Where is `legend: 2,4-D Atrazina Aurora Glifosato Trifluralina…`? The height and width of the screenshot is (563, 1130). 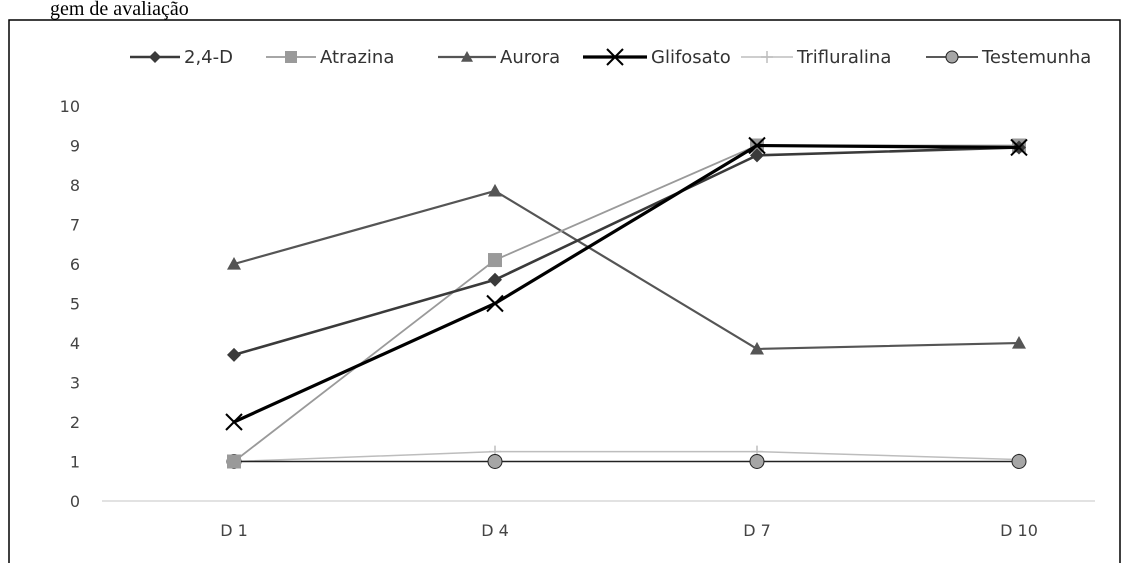 legend: 2,4-D Atrazina Aurora Glifosato Trifluralina… is located at coordinates (610, 57).